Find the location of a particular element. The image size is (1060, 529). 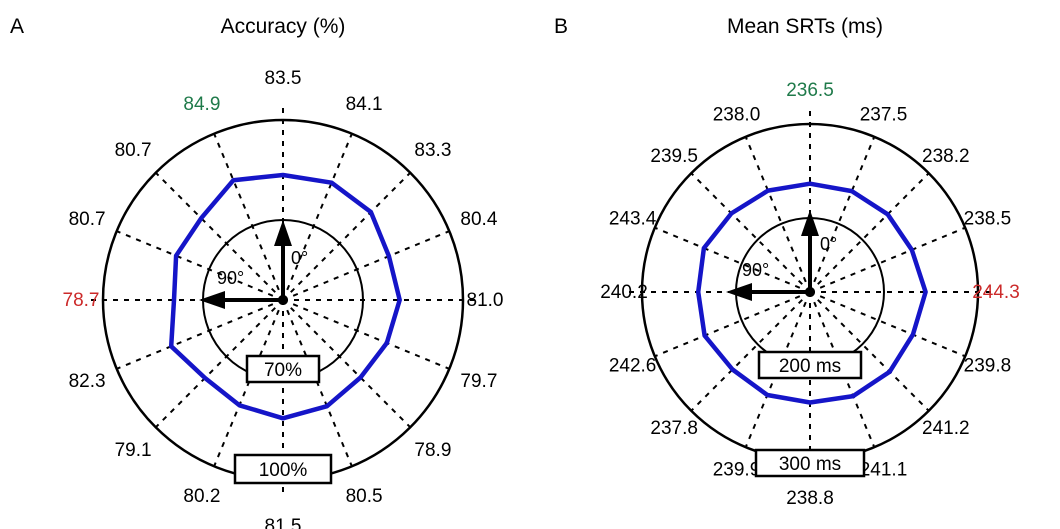

value-label: 78.7 is located at coordinates (81, 300).